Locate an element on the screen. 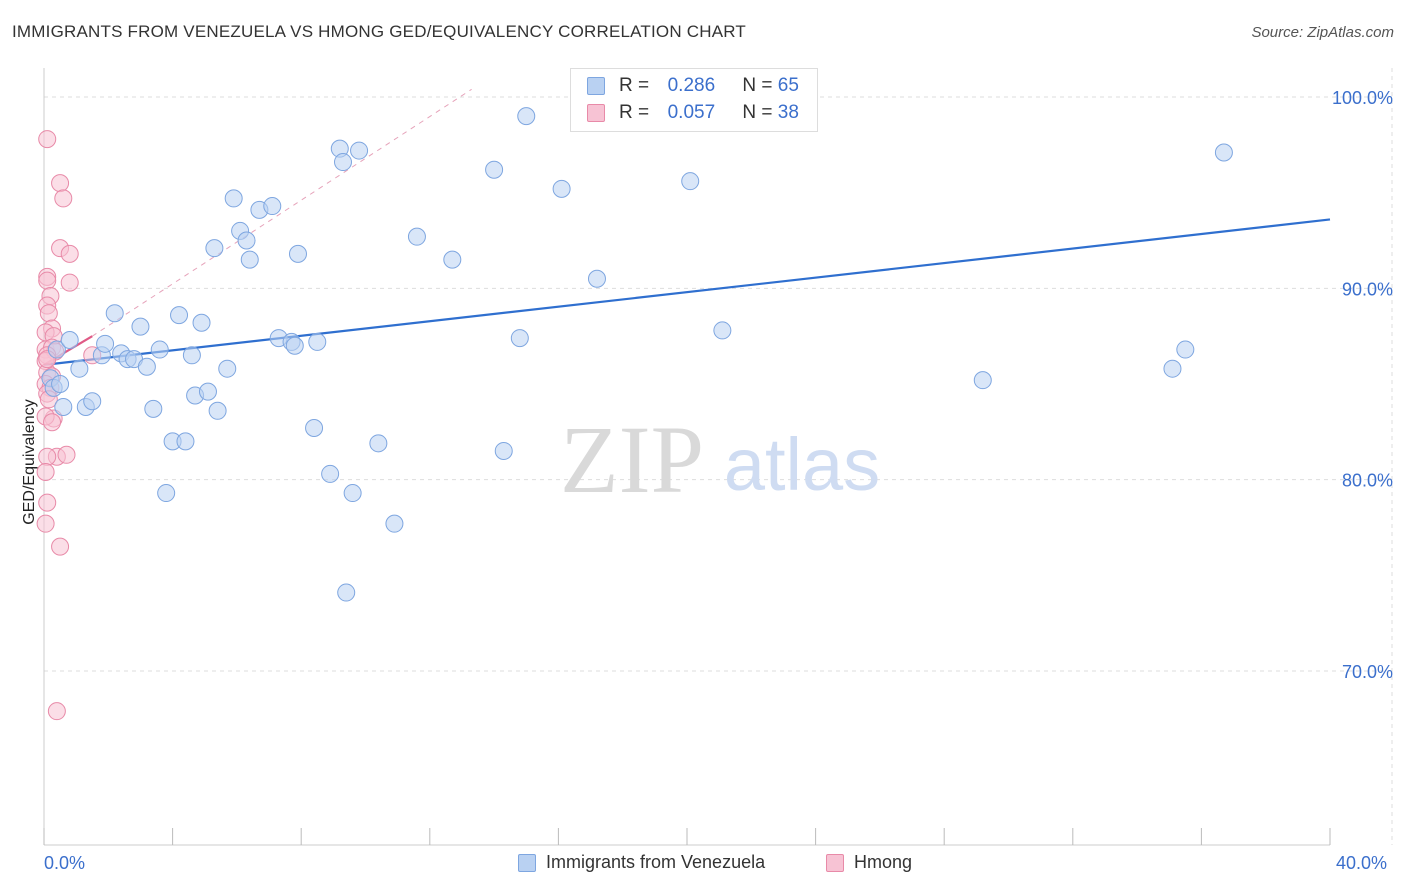  stats-legend: R = 0.286 N = 65 R = 0.057 N = 38 is located at coordinates (694, 100).